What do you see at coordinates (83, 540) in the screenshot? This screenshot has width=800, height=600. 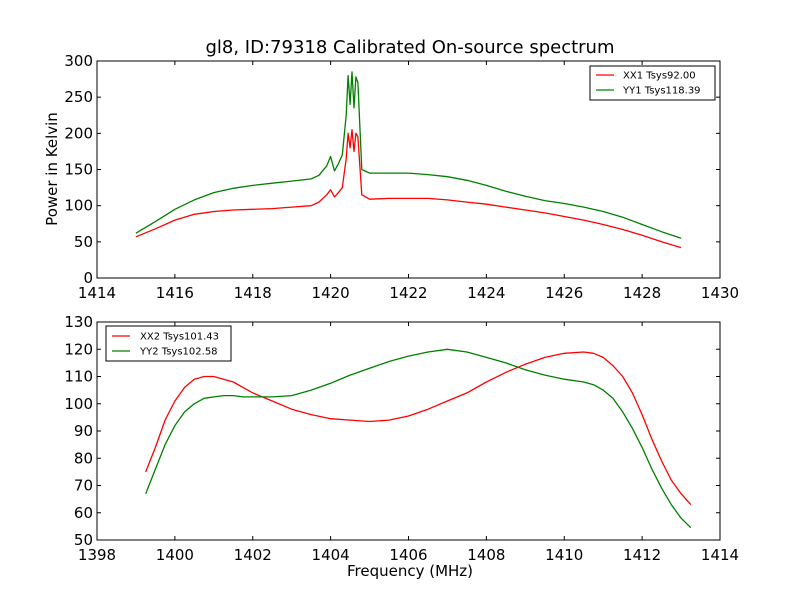 I see `bottom-y-tick-label: 50` at bounding box center [83, 540].